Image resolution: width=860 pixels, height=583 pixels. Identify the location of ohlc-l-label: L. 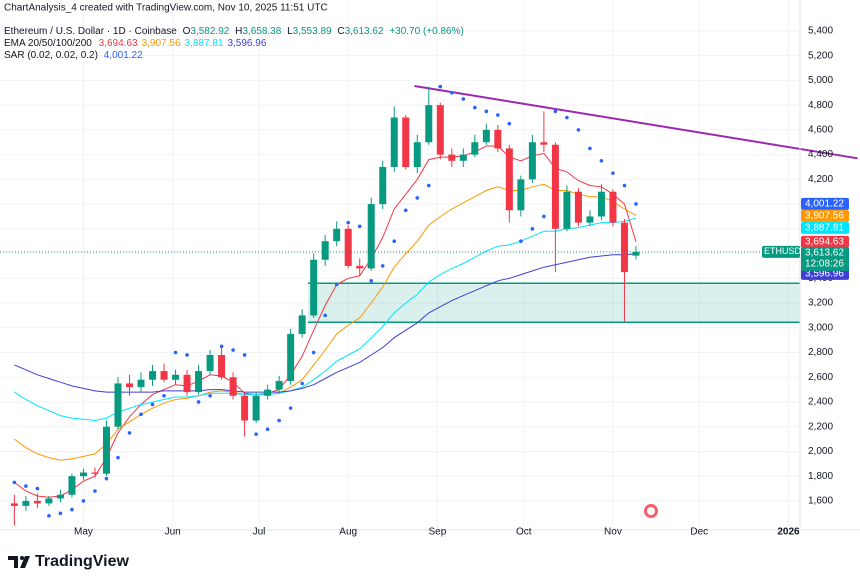
(290, 31).